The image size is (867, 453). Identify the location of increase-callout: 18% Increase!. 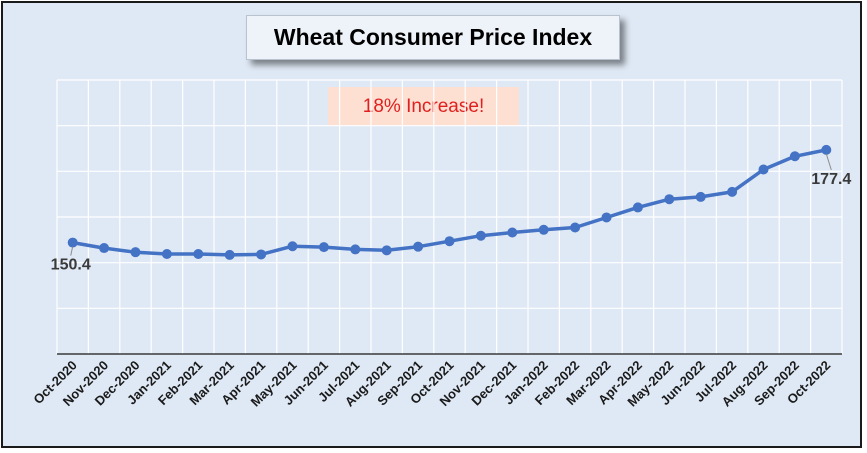
(423, 106).